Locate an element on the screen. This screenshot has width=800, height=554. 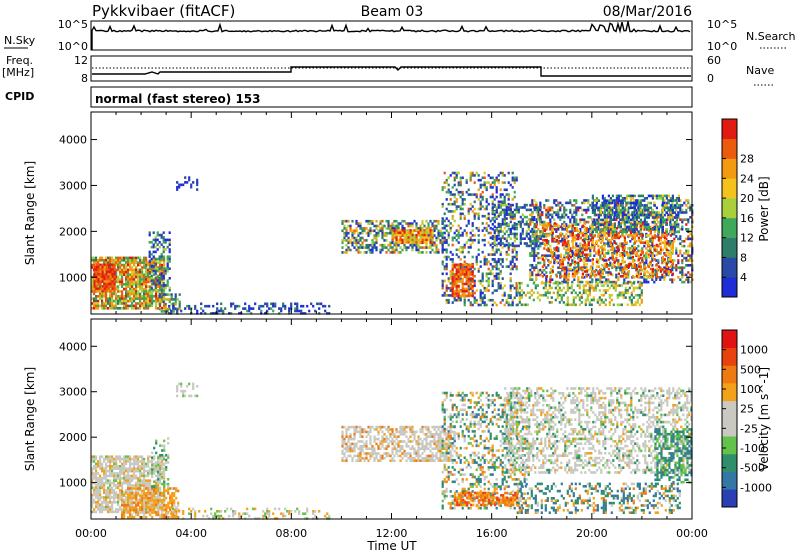
noise-left-label: N.Sky is located at coordinates (20, 40).